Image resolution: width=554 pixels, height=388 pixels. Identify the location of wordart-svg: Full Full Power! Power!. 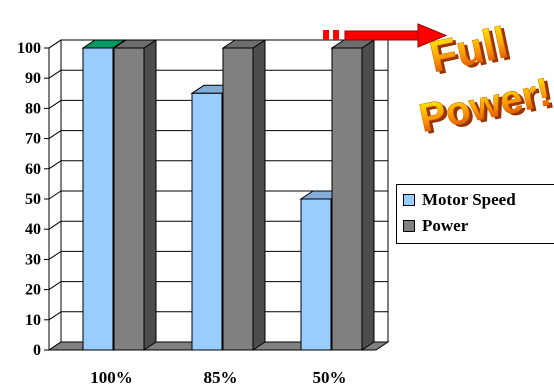
(484, 79).